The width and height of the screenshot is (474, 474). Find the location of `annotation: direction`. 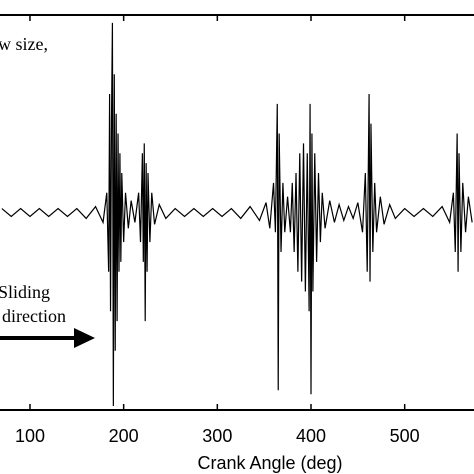

annotation: direction is located at coordinates (34, 316).